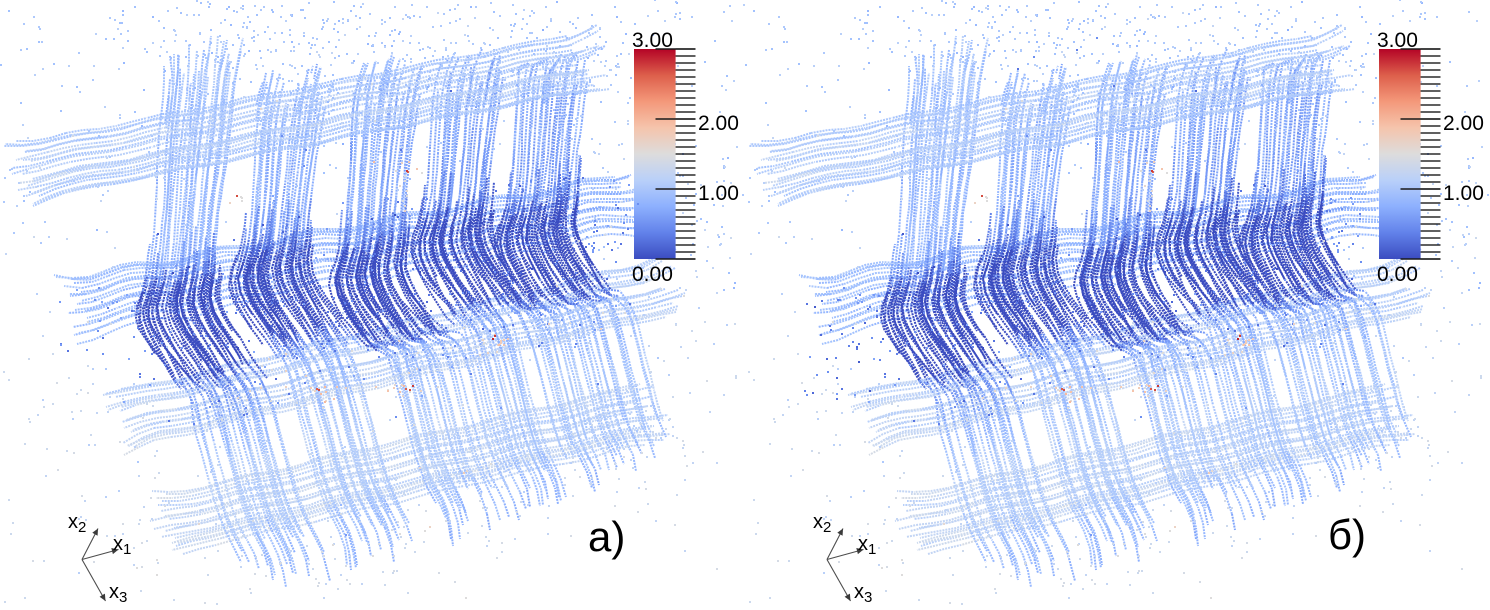 The height and width of the screenshot is (610, 1490). Describe the element at coordinates (606, 536) in the screenshot. I see `svg-text: а)` at that location.